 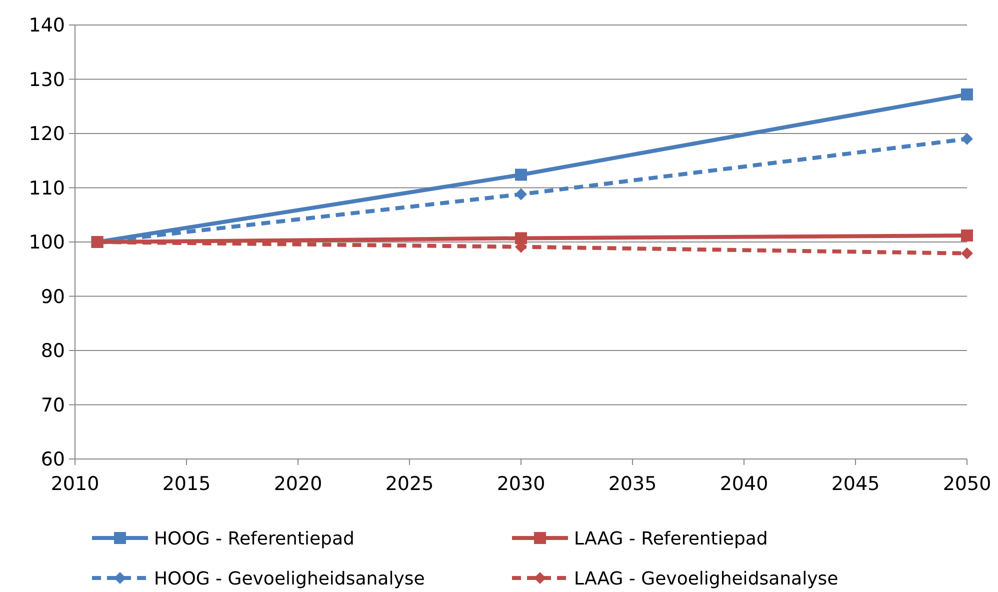 What do you see at coordinates (254, 539) in the screenshot?
I see `legend-label: HOOG - Referentiepad` at bounding box center [254, 539].